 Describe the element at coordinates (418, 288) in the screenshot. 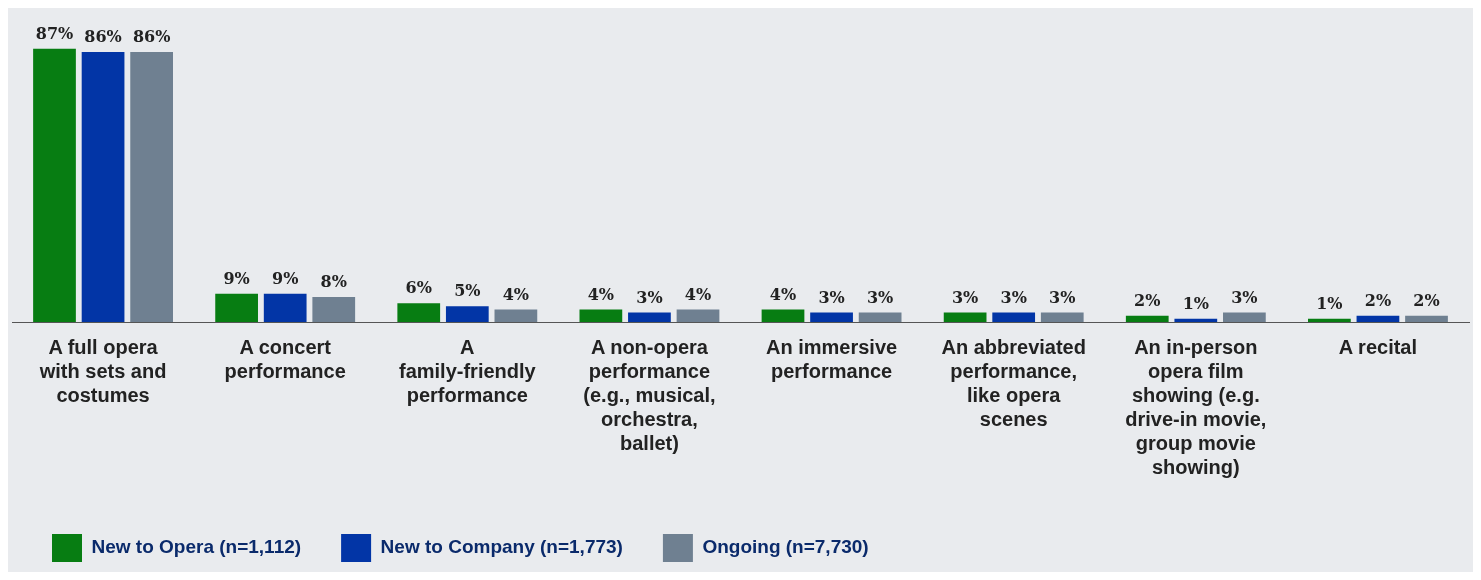

I see `data-label: 6%` at that location.